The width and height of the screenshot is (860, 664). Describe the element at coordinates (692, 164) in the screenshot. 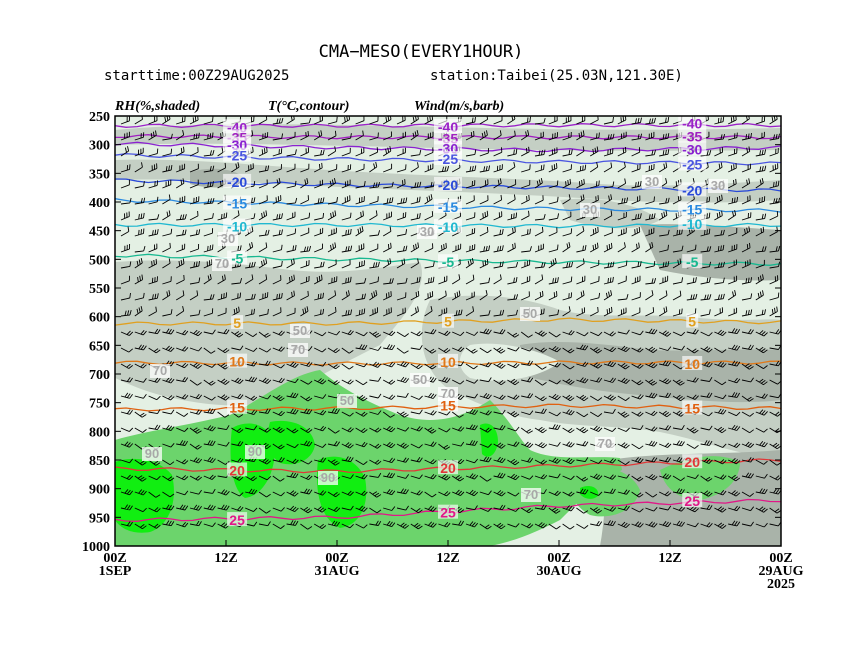

I see `temperature-contour-label: -25` at that location.